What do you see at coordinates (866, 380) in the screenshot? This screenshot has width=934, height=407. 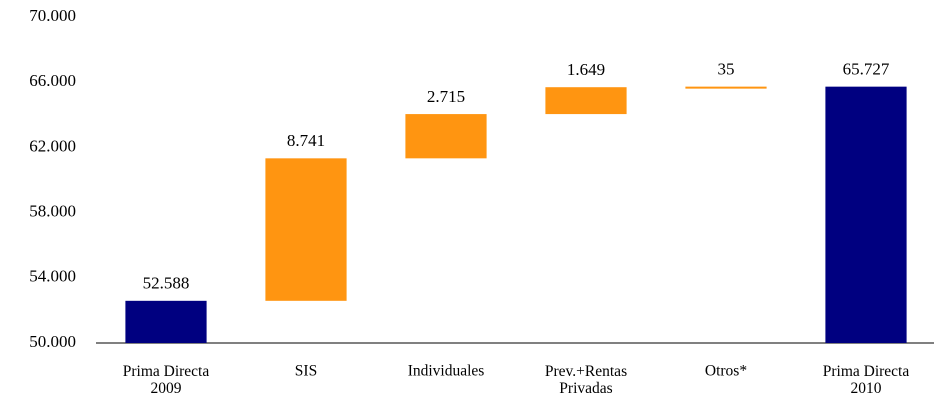 I see `x-tick-label: Prima Directa 2010` at bounding box center [866, 380].